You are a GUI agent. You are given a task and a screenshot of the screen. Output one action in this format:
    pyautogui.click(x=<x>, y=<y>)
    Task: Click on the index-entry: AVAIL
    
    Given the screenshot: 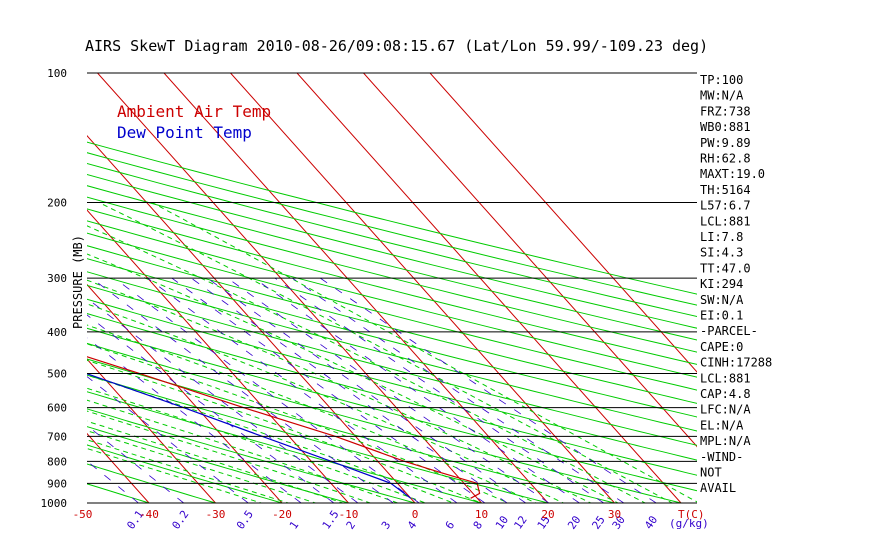 What is the action you would take?
    pyautogui.click(x=718, y=488)
    